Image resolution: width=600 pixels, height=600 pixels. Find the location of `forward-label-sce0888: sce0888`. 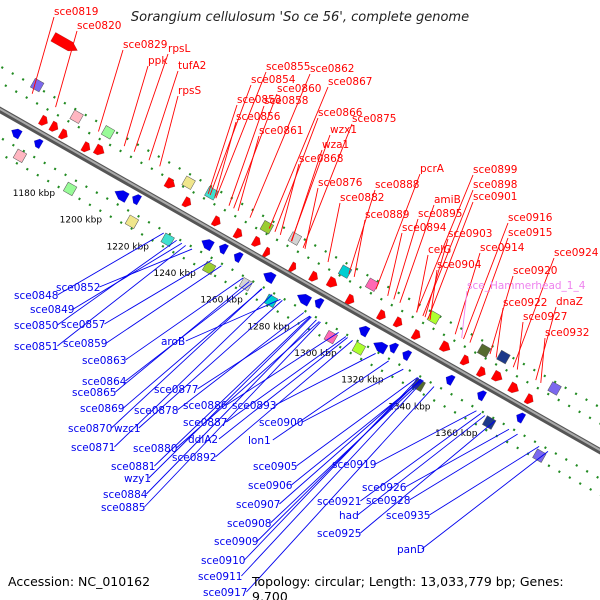

forward-label-sce0888: sce0888 is located at coordinates (397, 185).